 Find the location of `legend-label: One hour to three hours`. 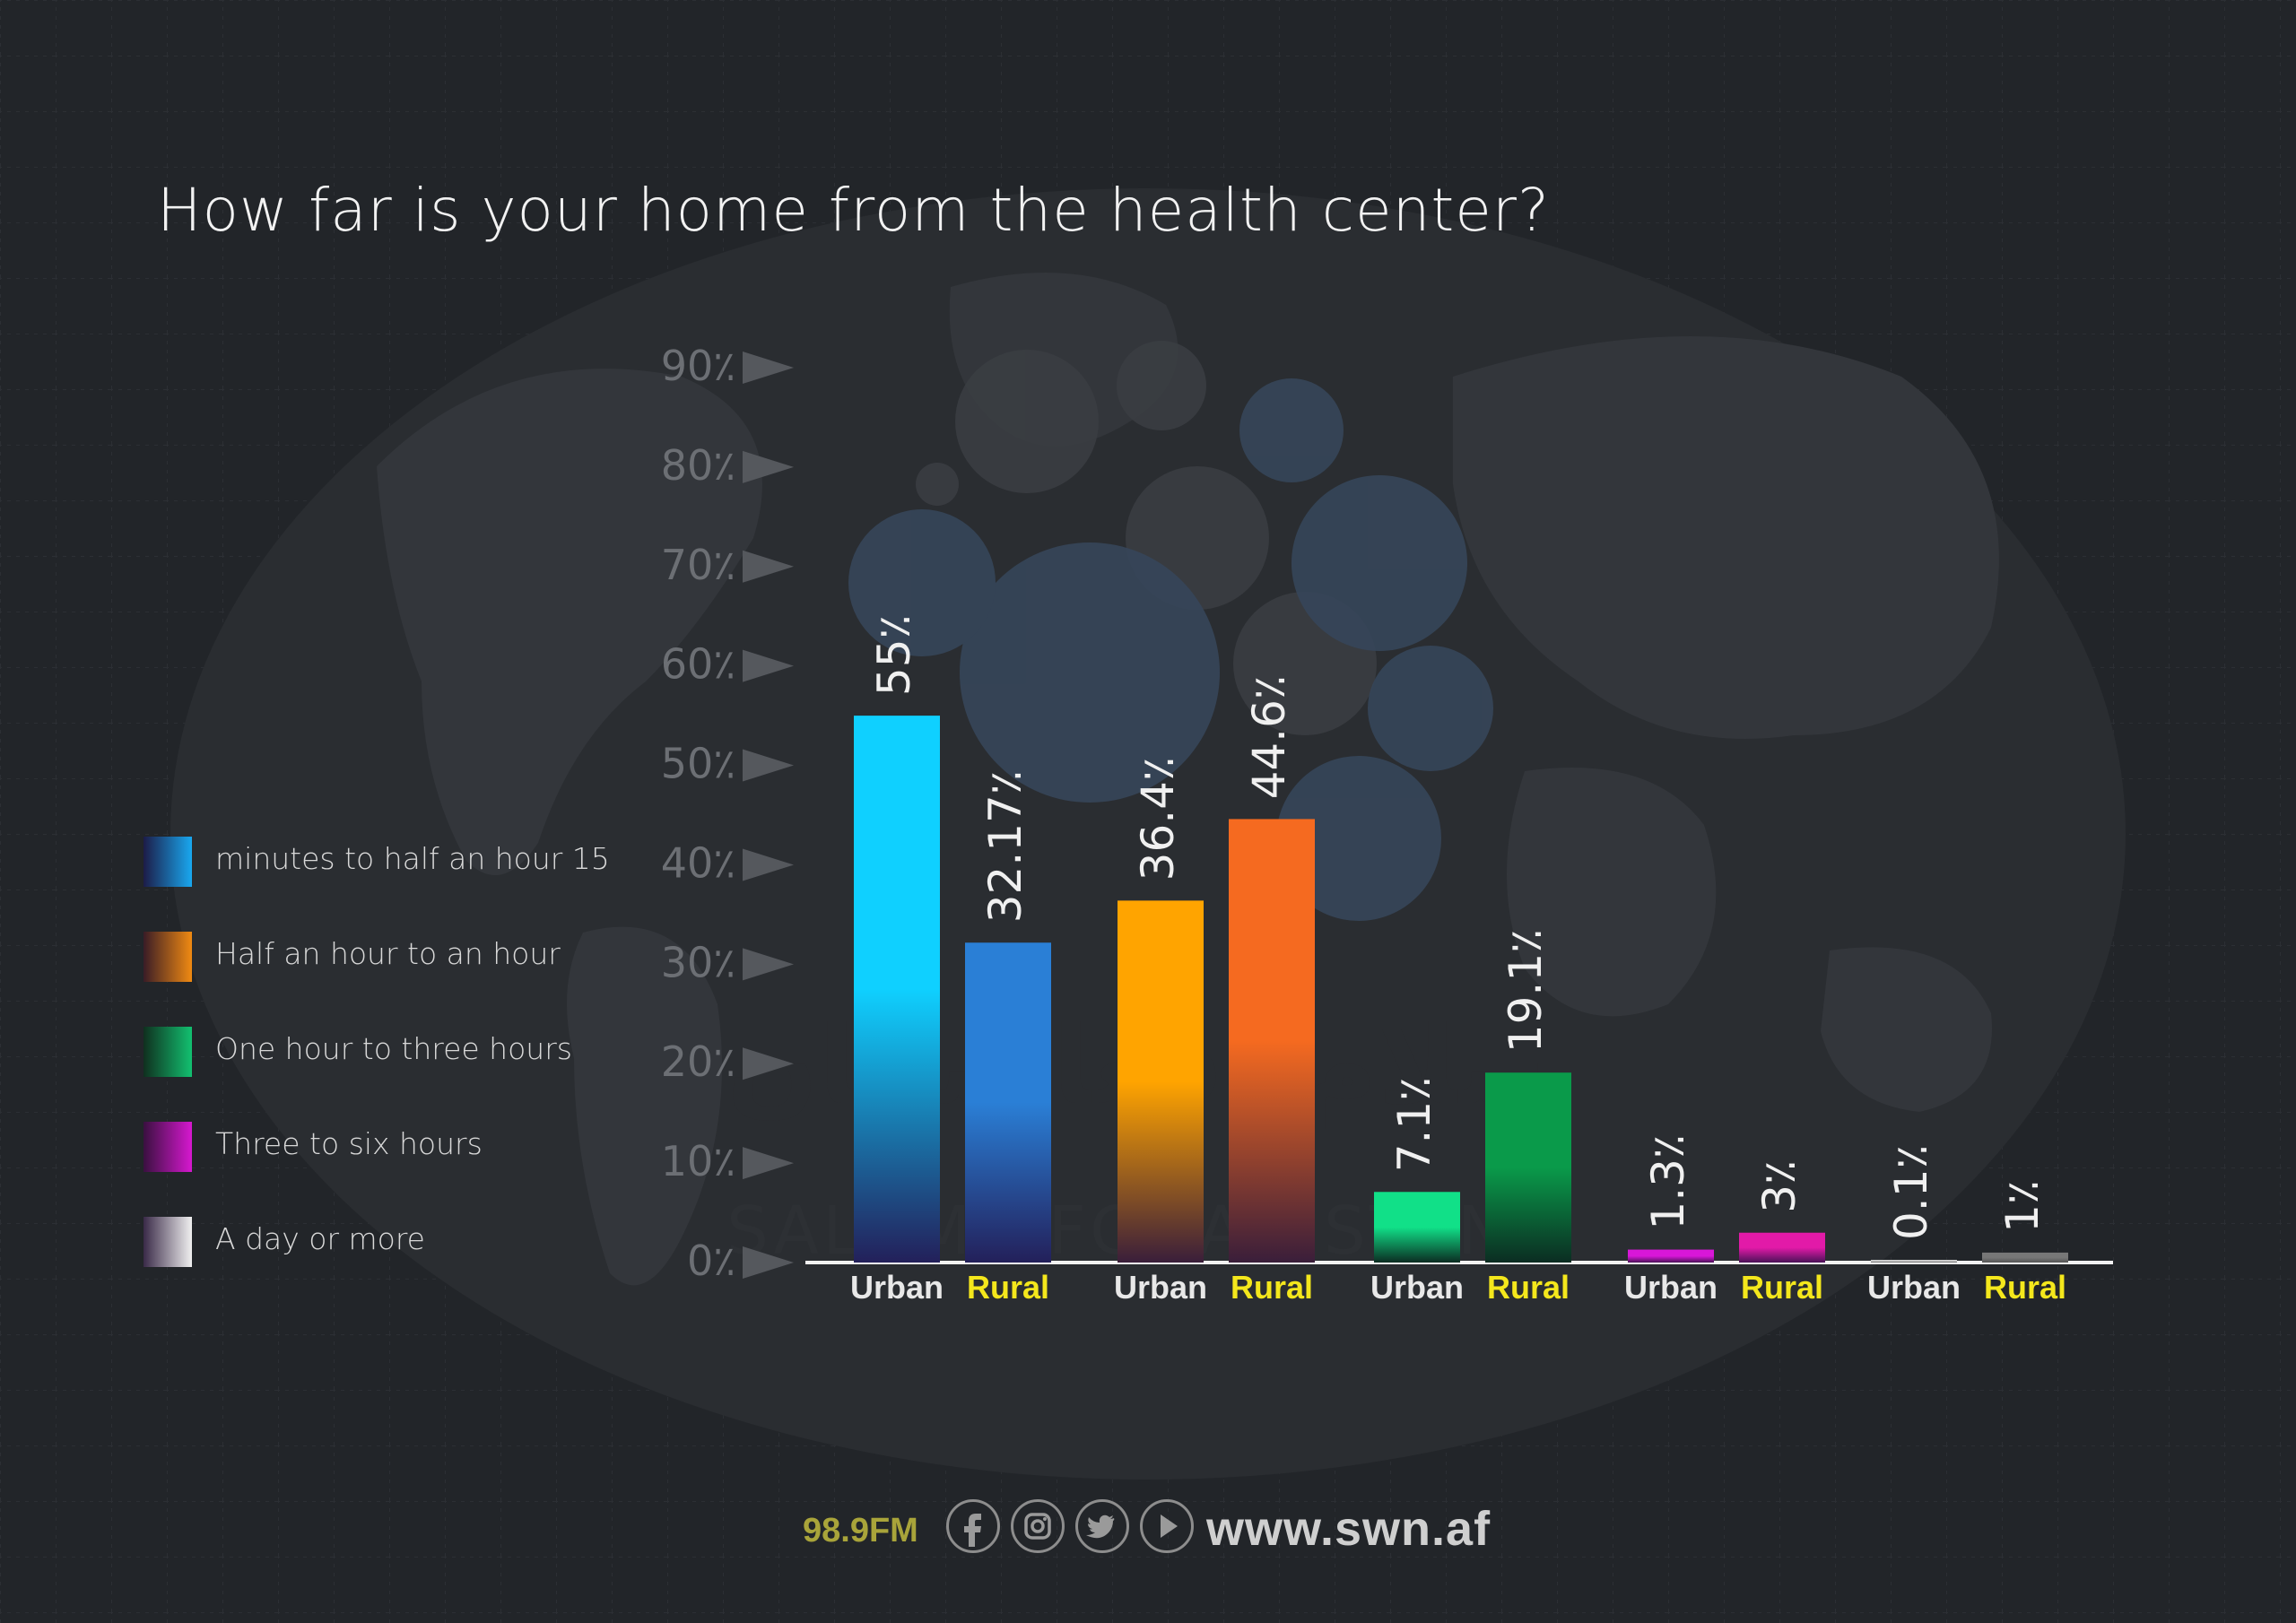

legend-label: One hour to three hours is located at coordinates (393, 1048).